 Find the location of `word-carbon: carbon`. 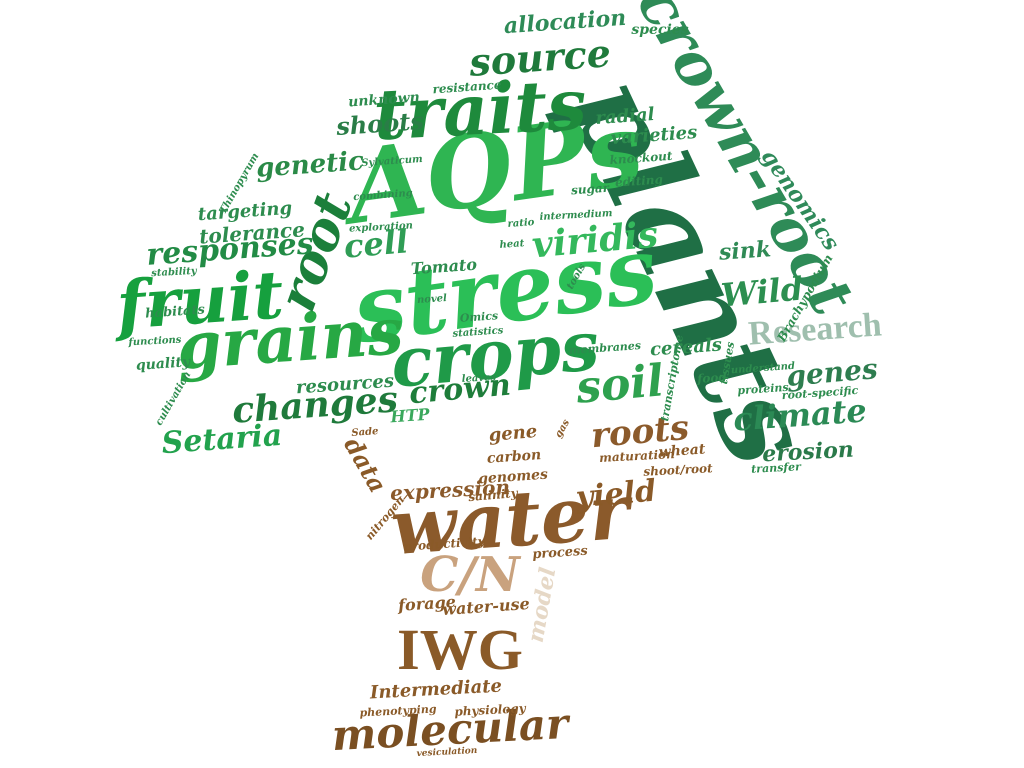

word-carbon: carbon is located at coordinates (514, 457).